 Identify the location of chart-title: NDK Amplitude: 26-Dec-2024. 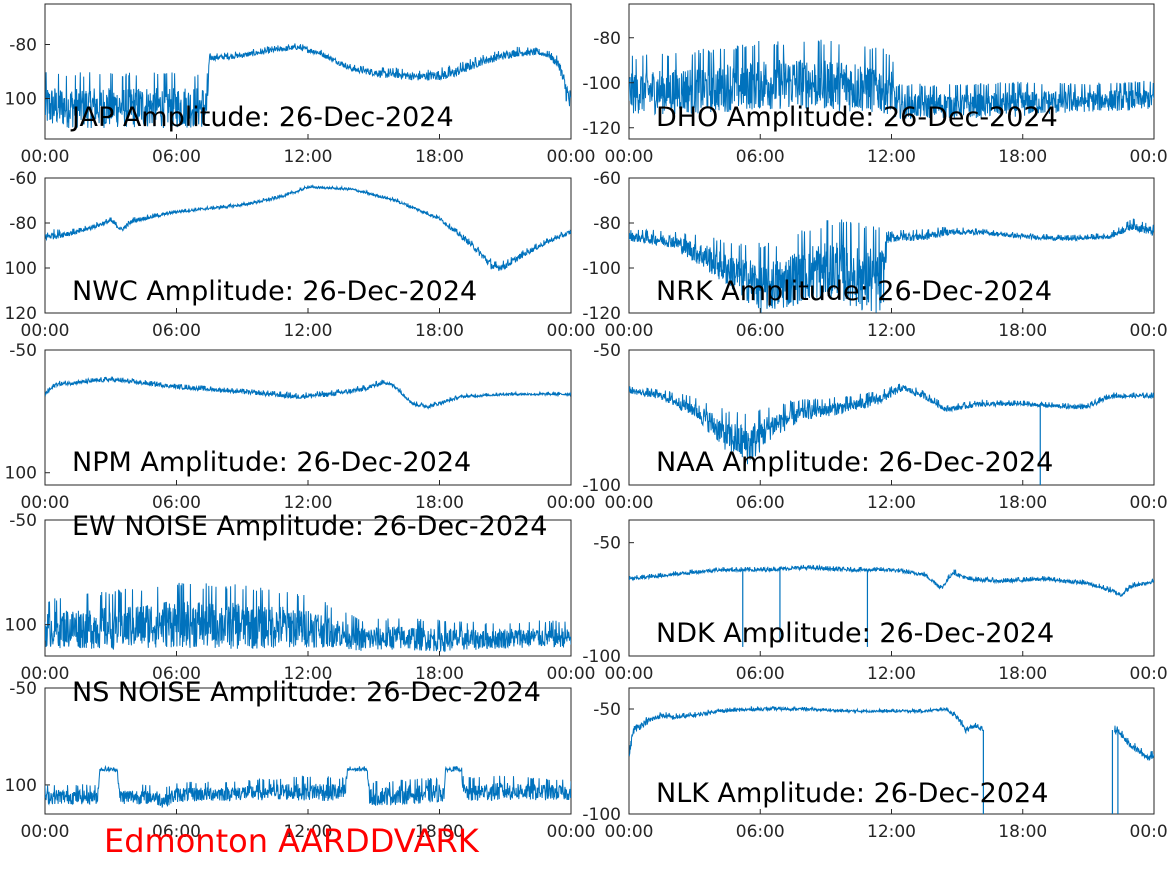
(855, 633).